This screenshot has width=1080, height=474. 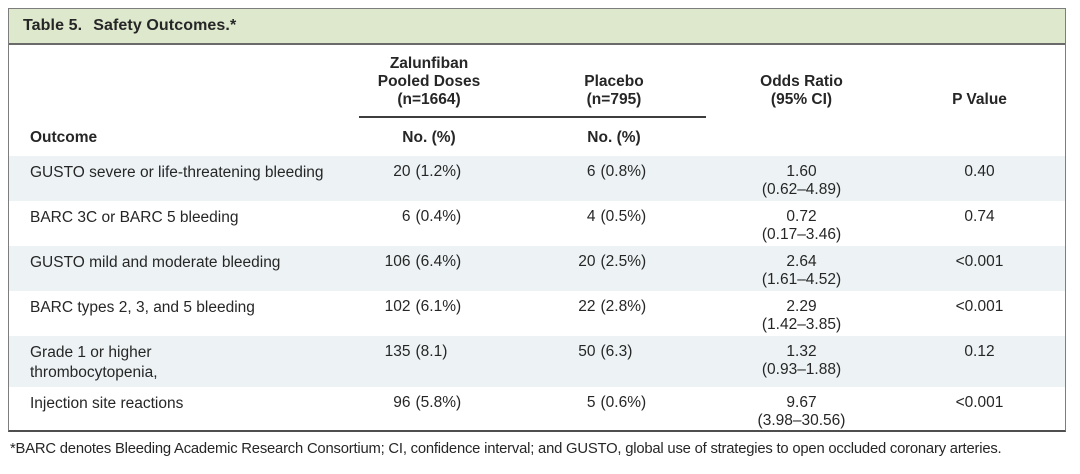 I want to click on outcome-cell: Grade 1 or higher thrombocytopenia,, so click(x=94, y=362).